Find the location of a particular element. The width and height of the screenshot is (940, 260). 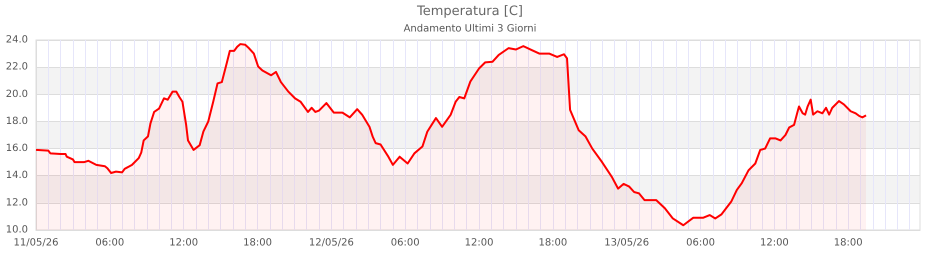

y-tick-label: 10.0 is located at coordinates (17, 230).